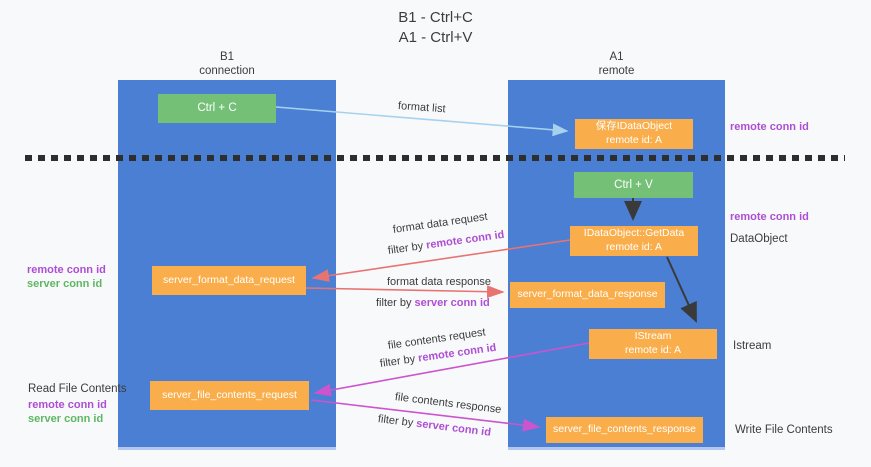 The width and height of the screenshot is (871, 467). Describe the element at coordinates (67, 405) in the screenshot. I see `label-remote-conn-id-left-bottom: remote conn id` at that location.